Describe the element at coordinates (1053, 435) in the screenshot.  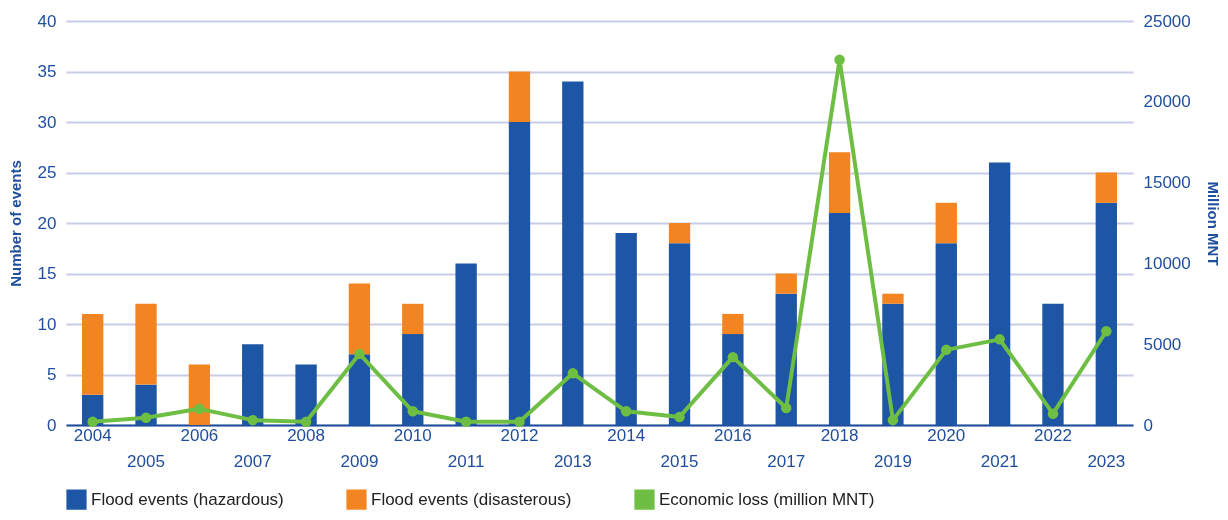
I see `x-tick-label: 2022` at that location.